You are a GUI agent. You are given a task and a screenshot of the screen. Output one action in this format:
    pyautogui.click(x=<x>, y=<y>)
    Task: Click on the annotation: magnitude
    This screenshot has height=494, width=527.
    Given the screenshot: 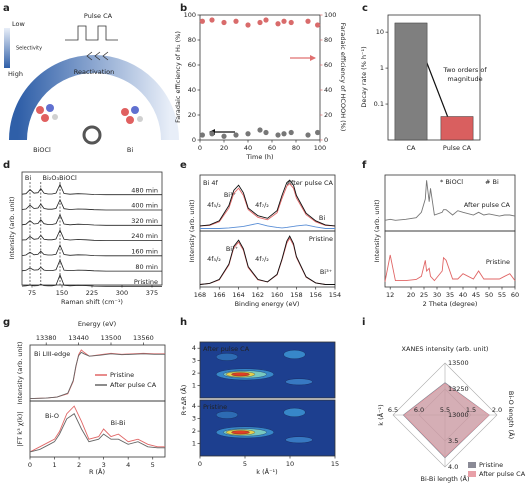 What is the action you would take?
    pyautogui.click(x=464, y=79)
    